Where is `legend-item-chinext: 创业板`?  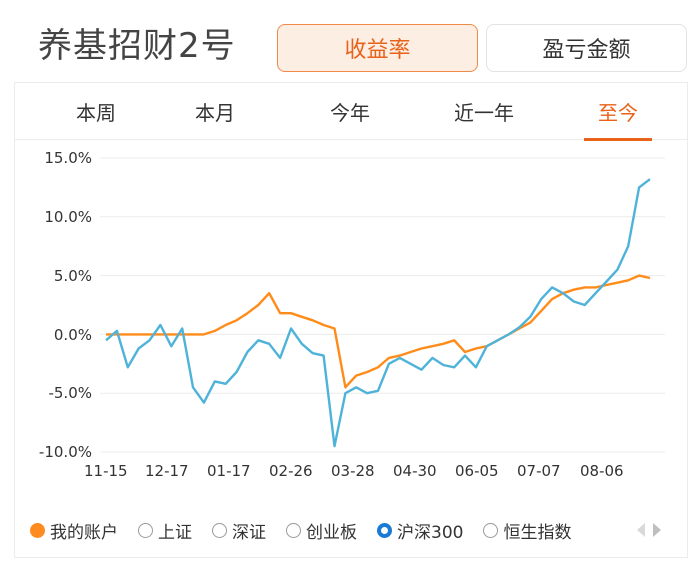
legend-item-chinext: 创业板 is located at coordinates (321, 530).